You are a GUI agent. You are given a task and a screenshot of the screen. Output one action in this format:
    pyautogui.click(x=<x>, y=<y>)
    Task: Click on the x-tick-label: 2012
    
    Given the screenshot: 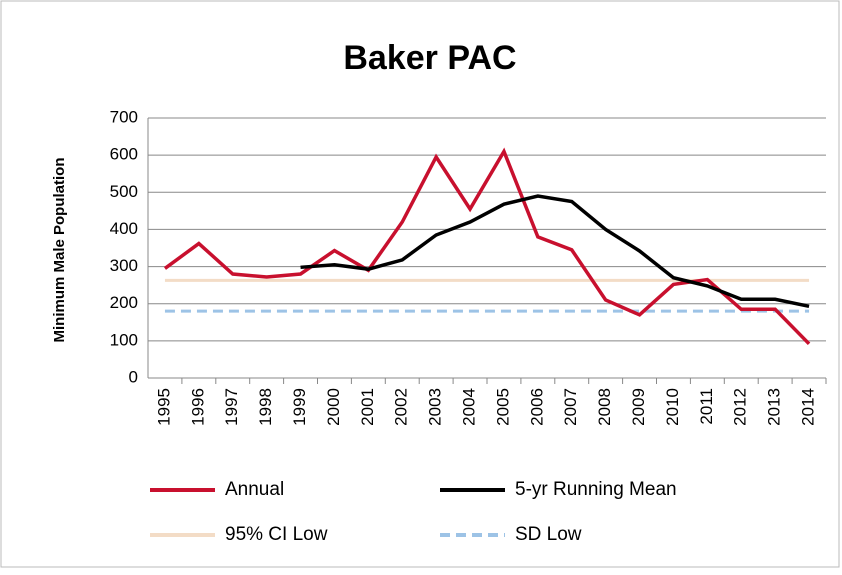 What is the action you would take?
    pyautogui.click(x=740, y=407)
    